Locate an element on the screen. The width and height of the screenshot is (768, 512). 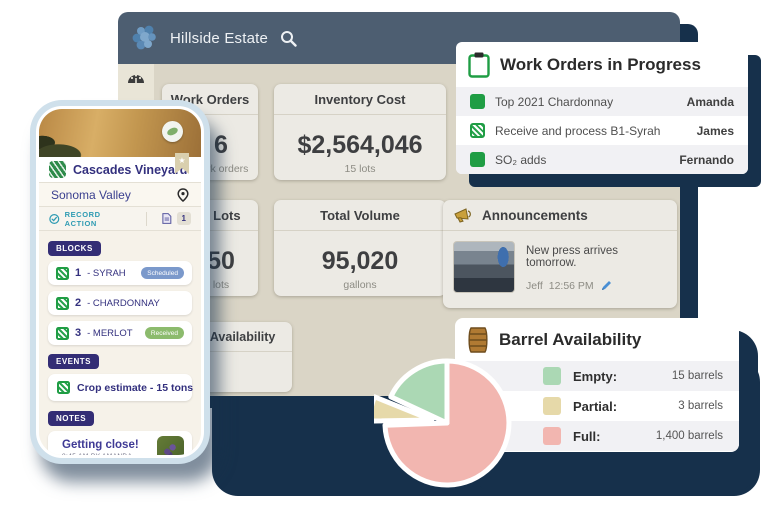
announcements-title: Announcements is located at coordinates (535, 215).